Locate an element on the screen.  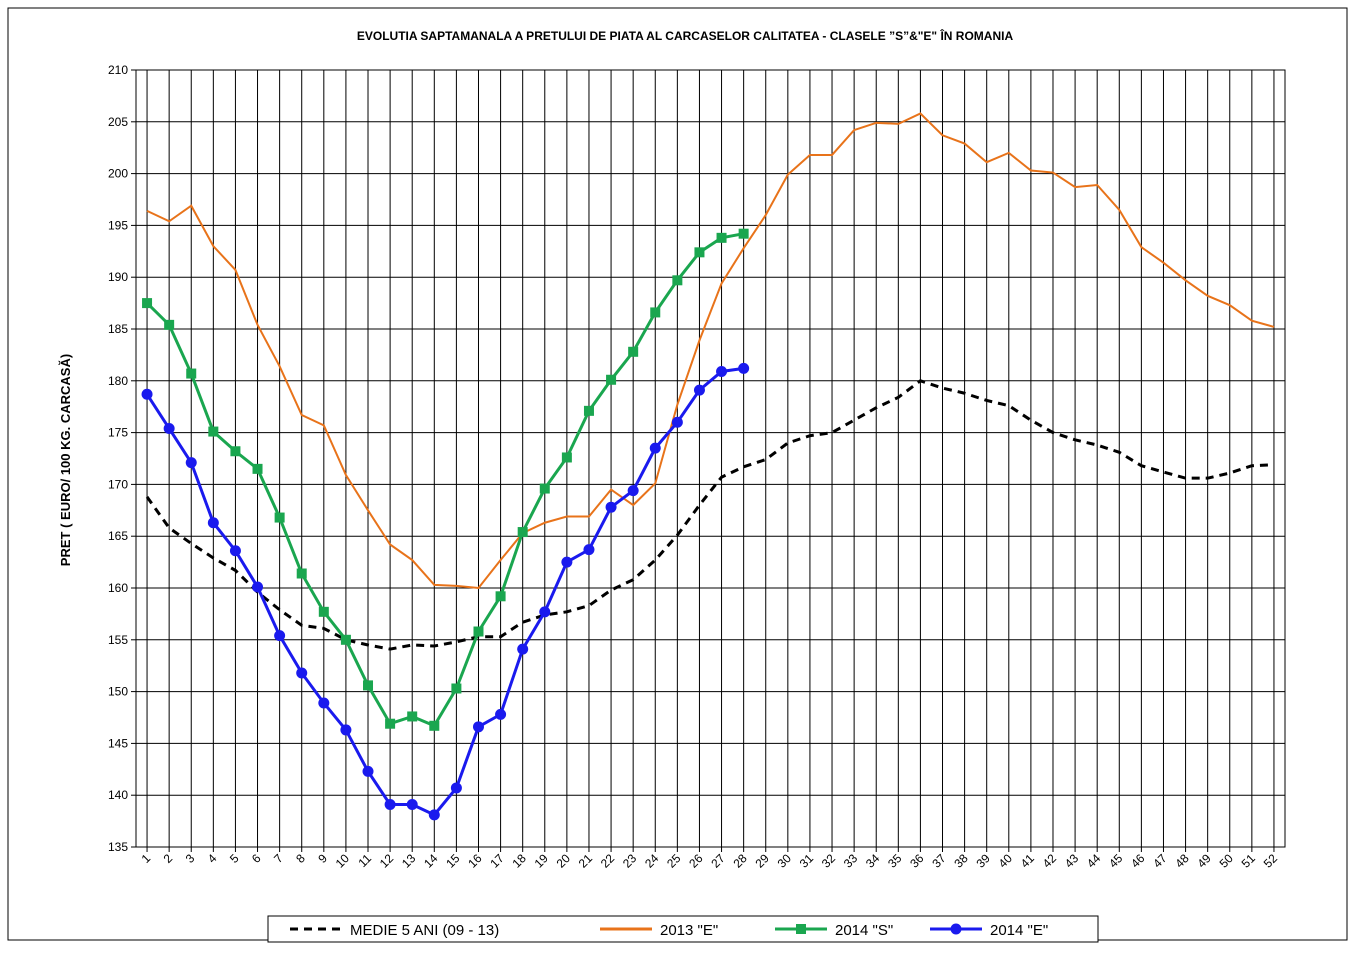
legend-label: 2014 "S" is located at coordinates (864, 930).